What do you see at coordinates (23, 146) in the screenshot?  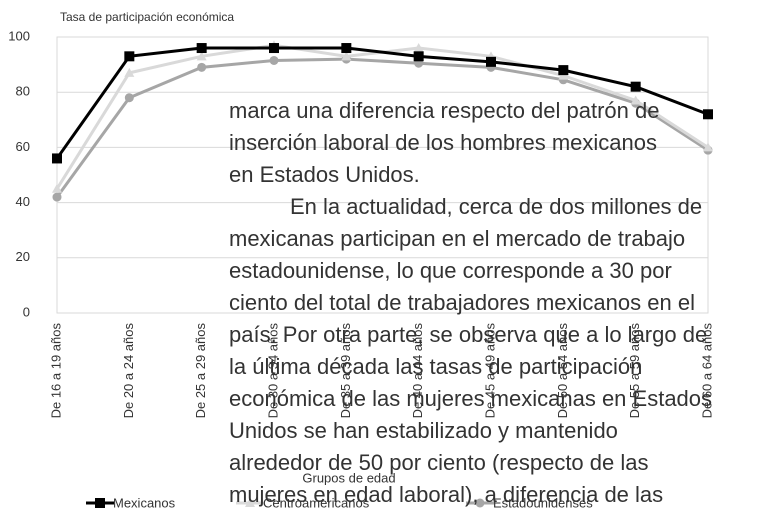 I see `y-tick-label: 60` at bounding box center [23, 146].